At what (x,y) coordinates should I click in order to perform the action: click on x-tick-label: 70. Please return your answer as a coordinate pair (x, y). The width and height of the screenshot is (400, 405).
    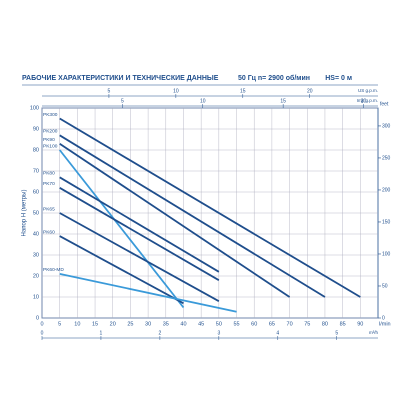
    Looking at the image, I should click on (290, 324).